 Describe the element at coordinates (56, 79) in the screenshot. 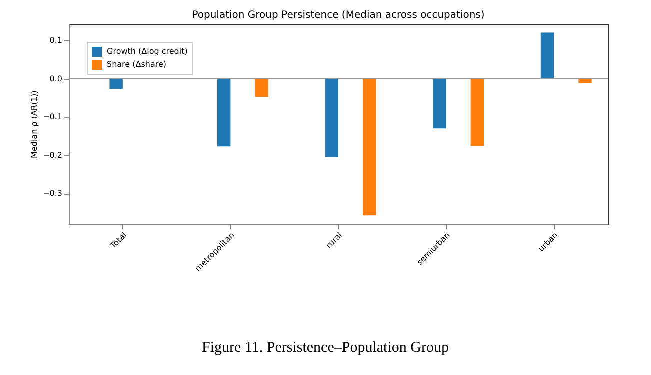

I see `y-tick-label: 0.0` at that location.